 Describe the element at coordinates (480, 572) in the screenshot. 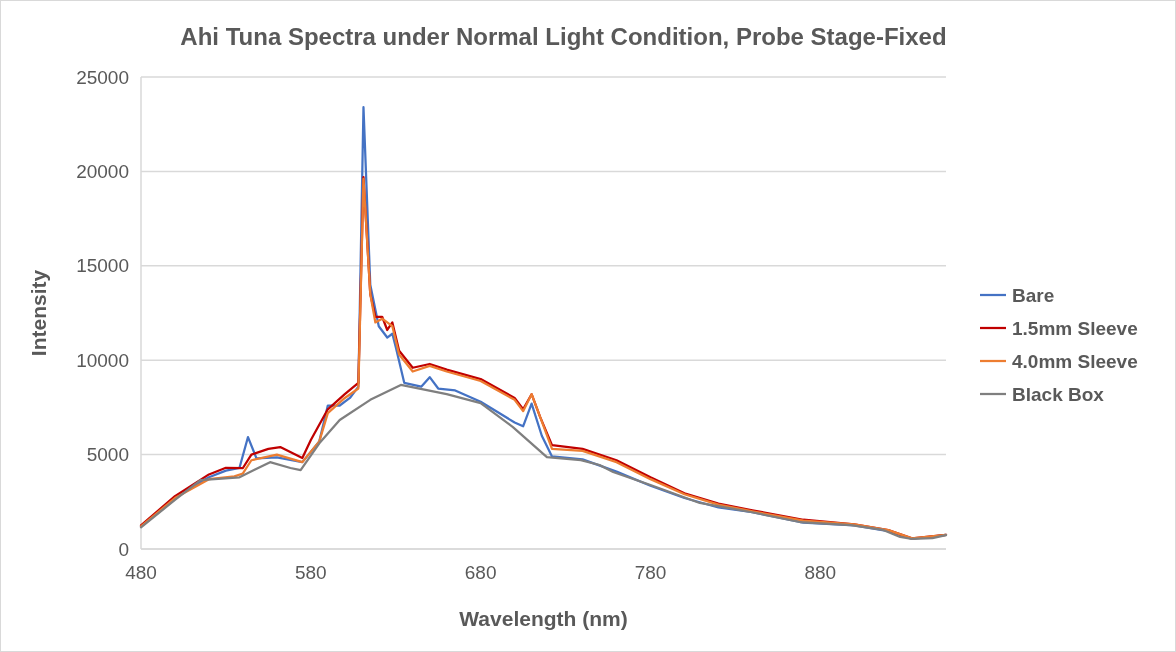

I see `x-tick-label: 680` at that location.